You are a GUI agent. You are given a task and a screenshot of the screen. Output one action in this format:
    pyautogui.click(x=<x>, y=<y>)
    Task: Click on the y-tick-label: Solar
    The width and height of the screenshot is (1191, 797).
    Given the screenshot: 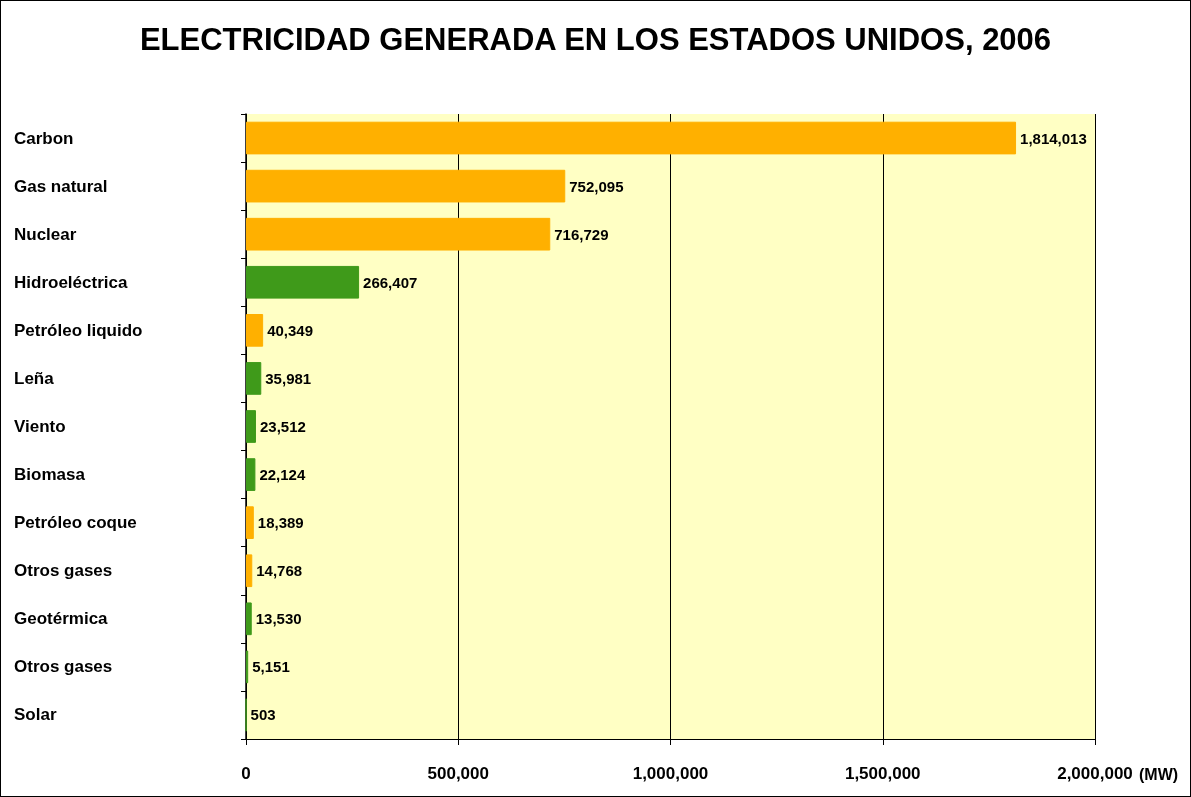 What is the action you would take?
    pyautogui.click(x=35, y=715)
    